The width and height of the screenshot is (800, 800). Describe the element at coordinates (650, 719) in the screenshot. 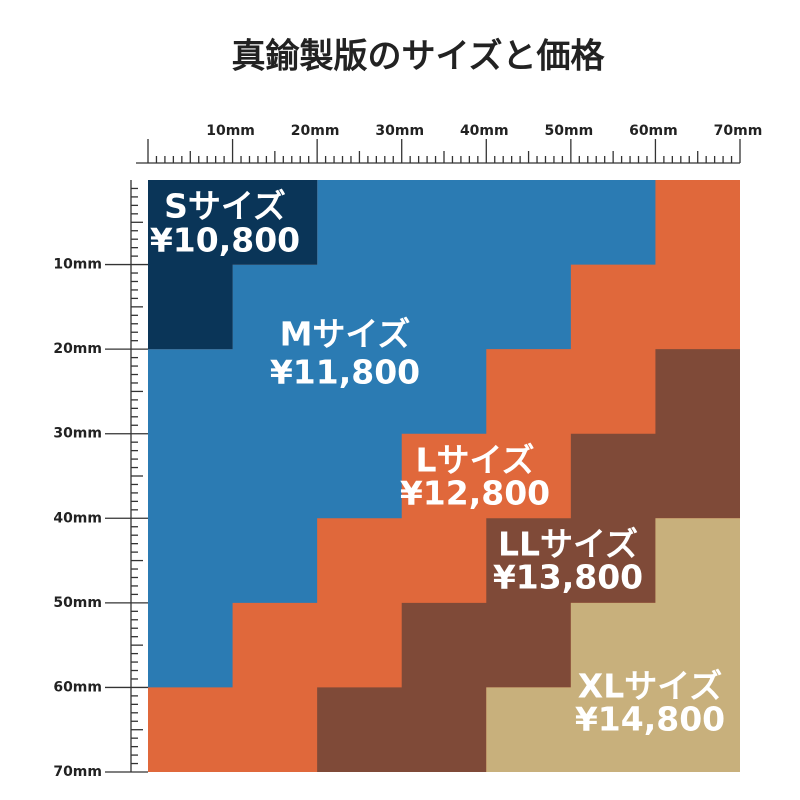

I see `size-price: ¥14,800` at that location.